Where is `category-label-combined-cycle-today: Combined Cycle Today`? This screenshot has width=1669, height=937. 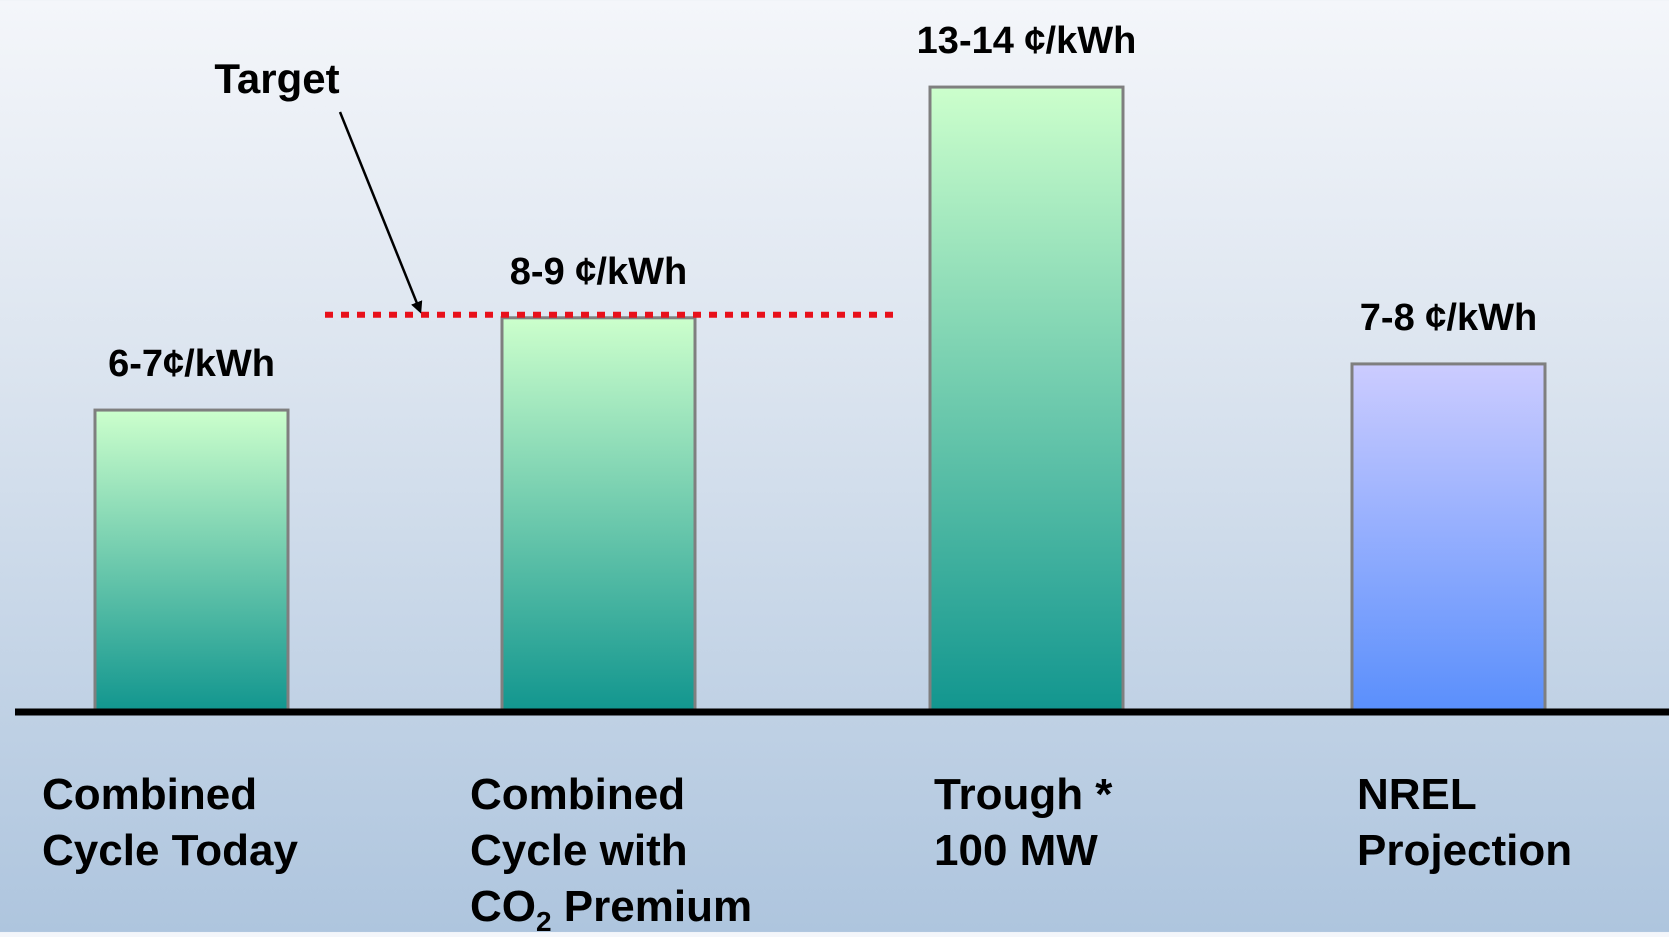
category-label-combined-cycle-today: Combined Cycle Today is located at coordinates (170, 823).